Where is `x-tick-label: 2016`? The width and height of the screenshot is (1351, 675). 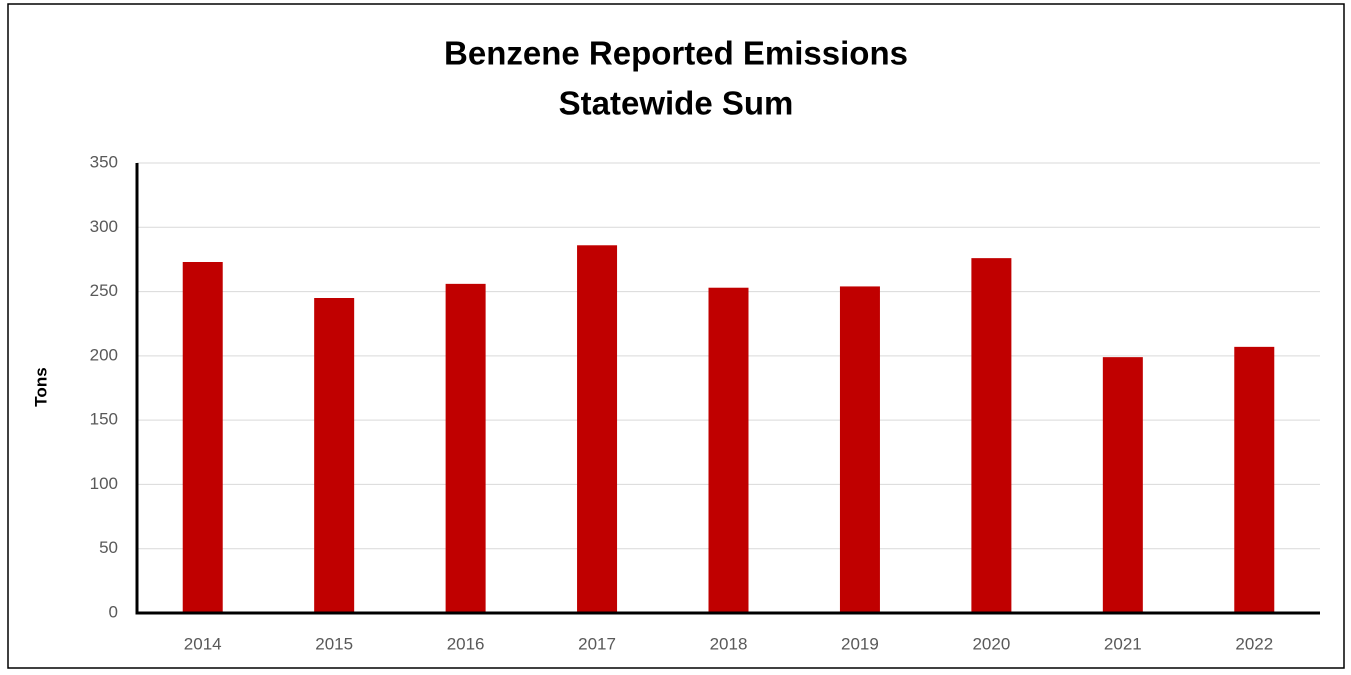
x-tick-label: 2016 is located at coordinates (466, 643).